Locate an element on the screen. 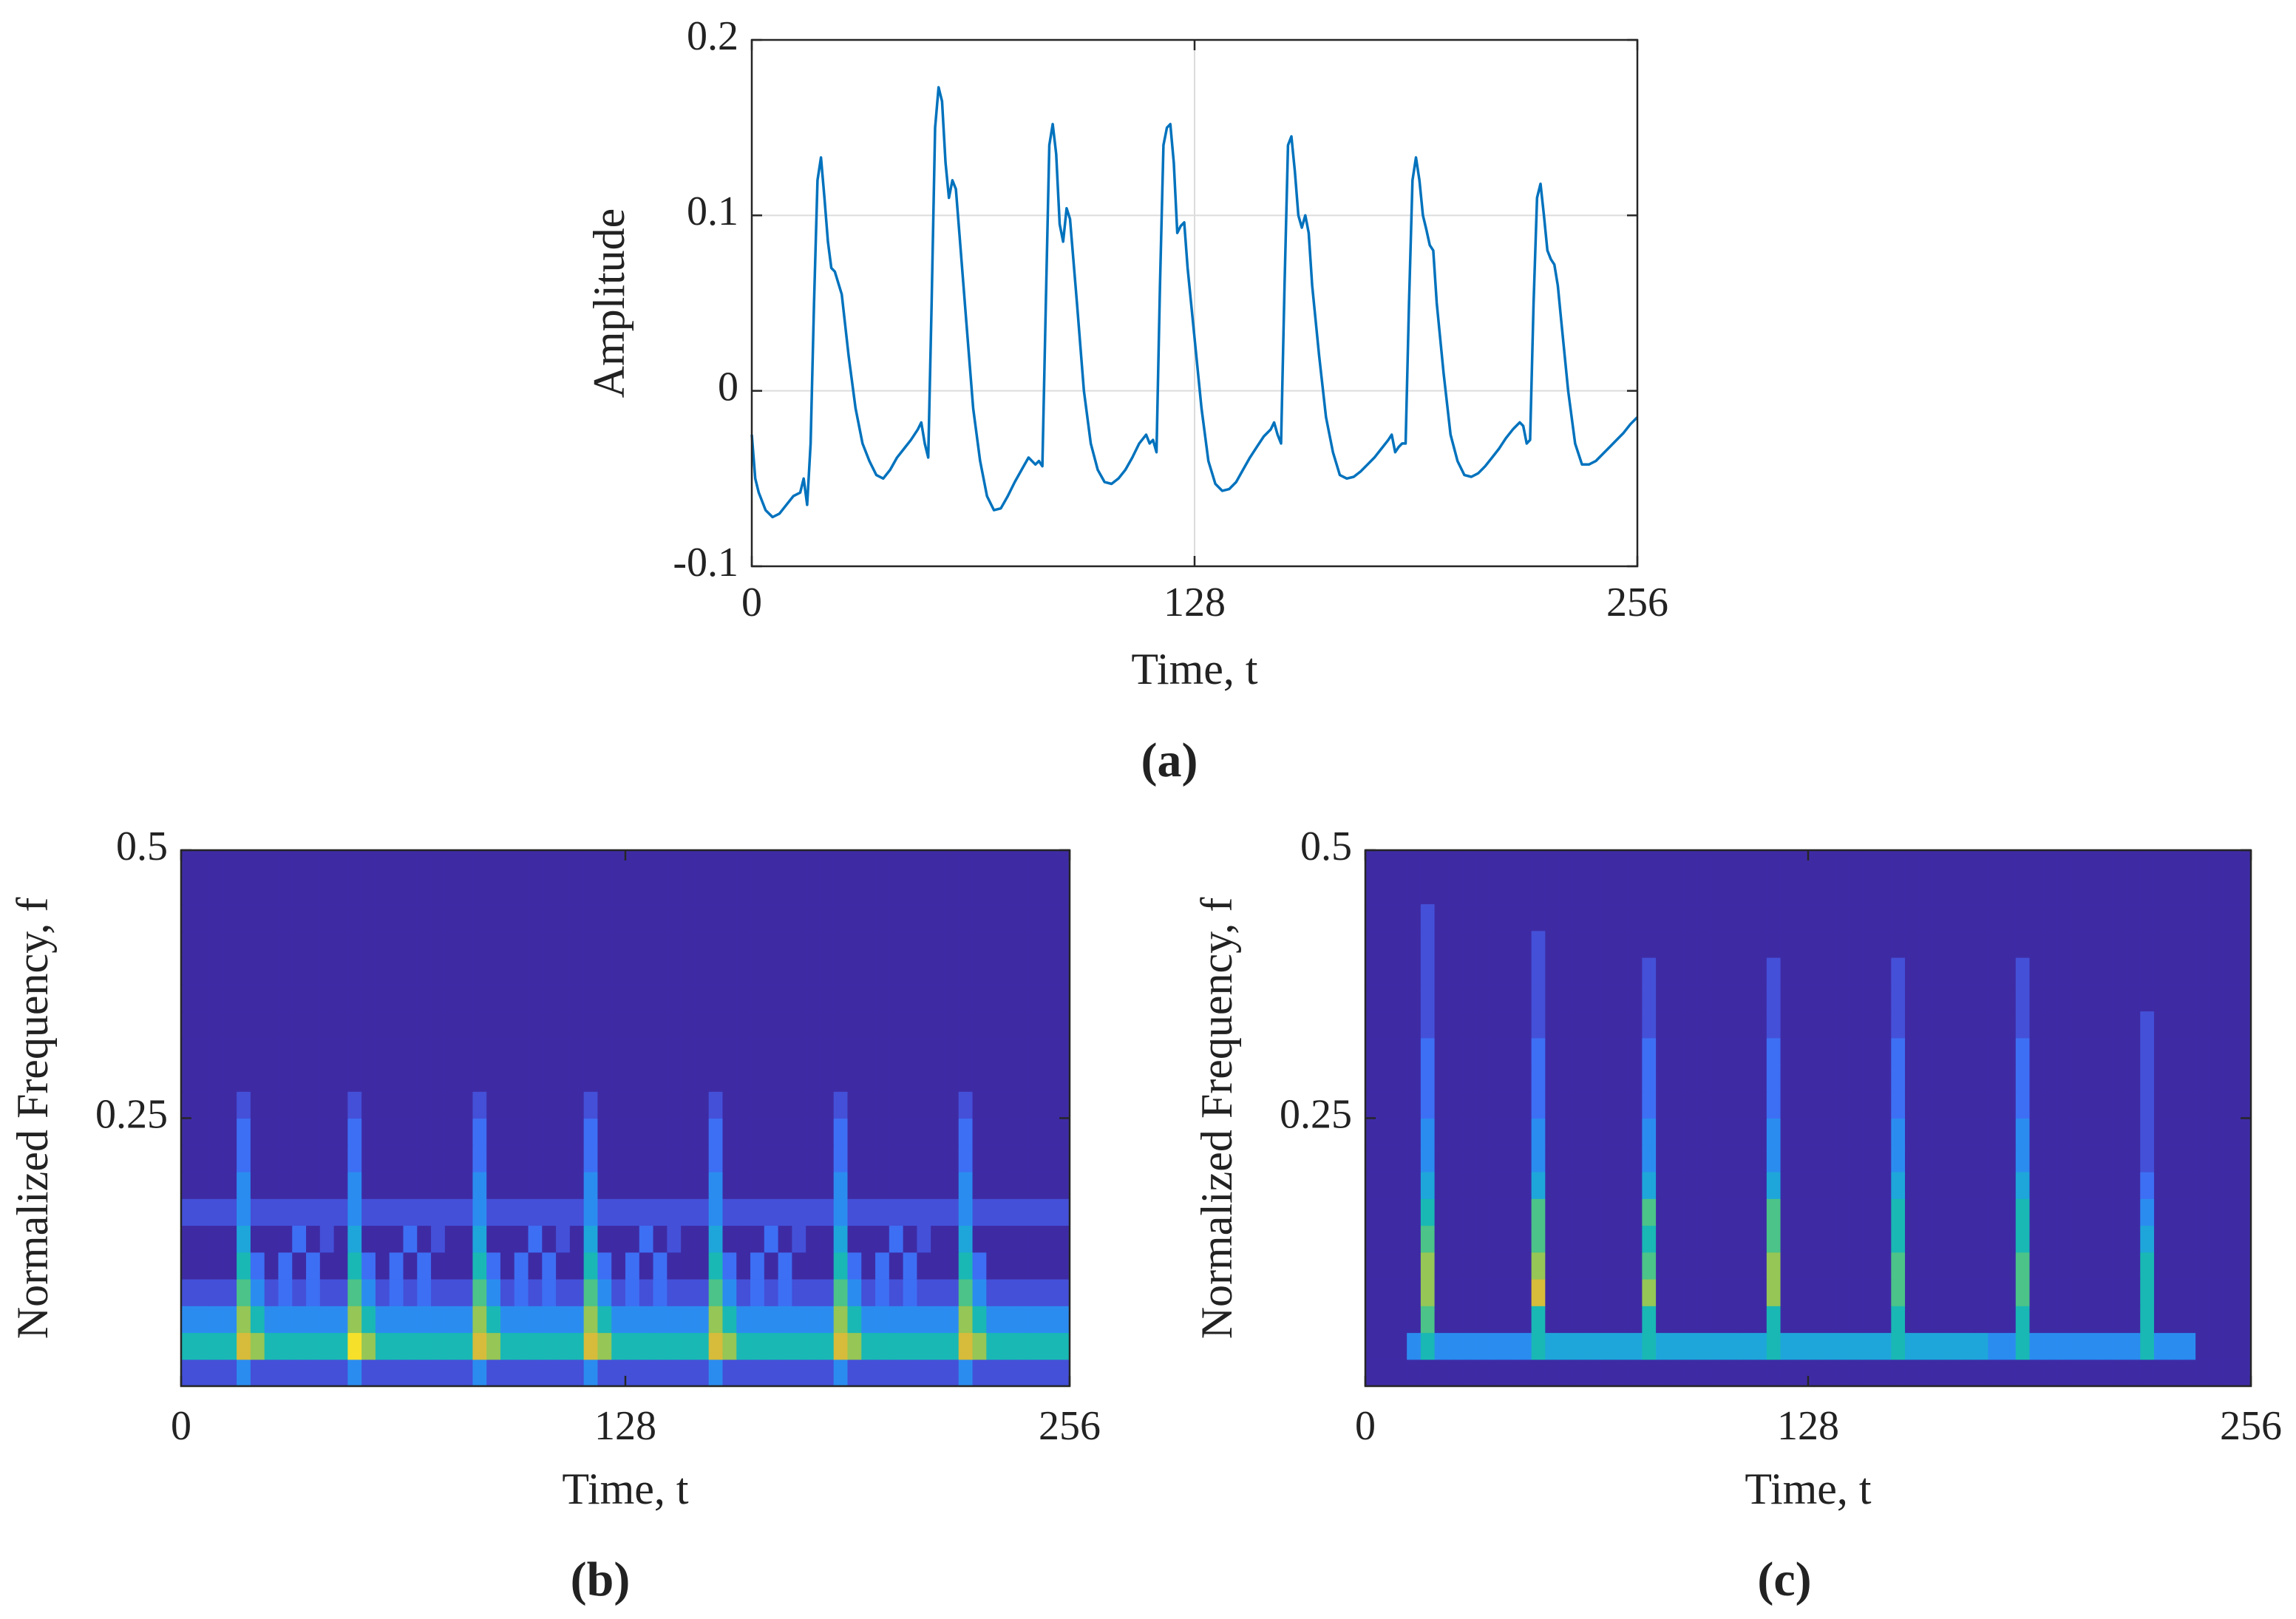 The height and width of the screenshot is (1619, 2296). y-tick-label: 0.25 is located at coordinates (131, 1114).